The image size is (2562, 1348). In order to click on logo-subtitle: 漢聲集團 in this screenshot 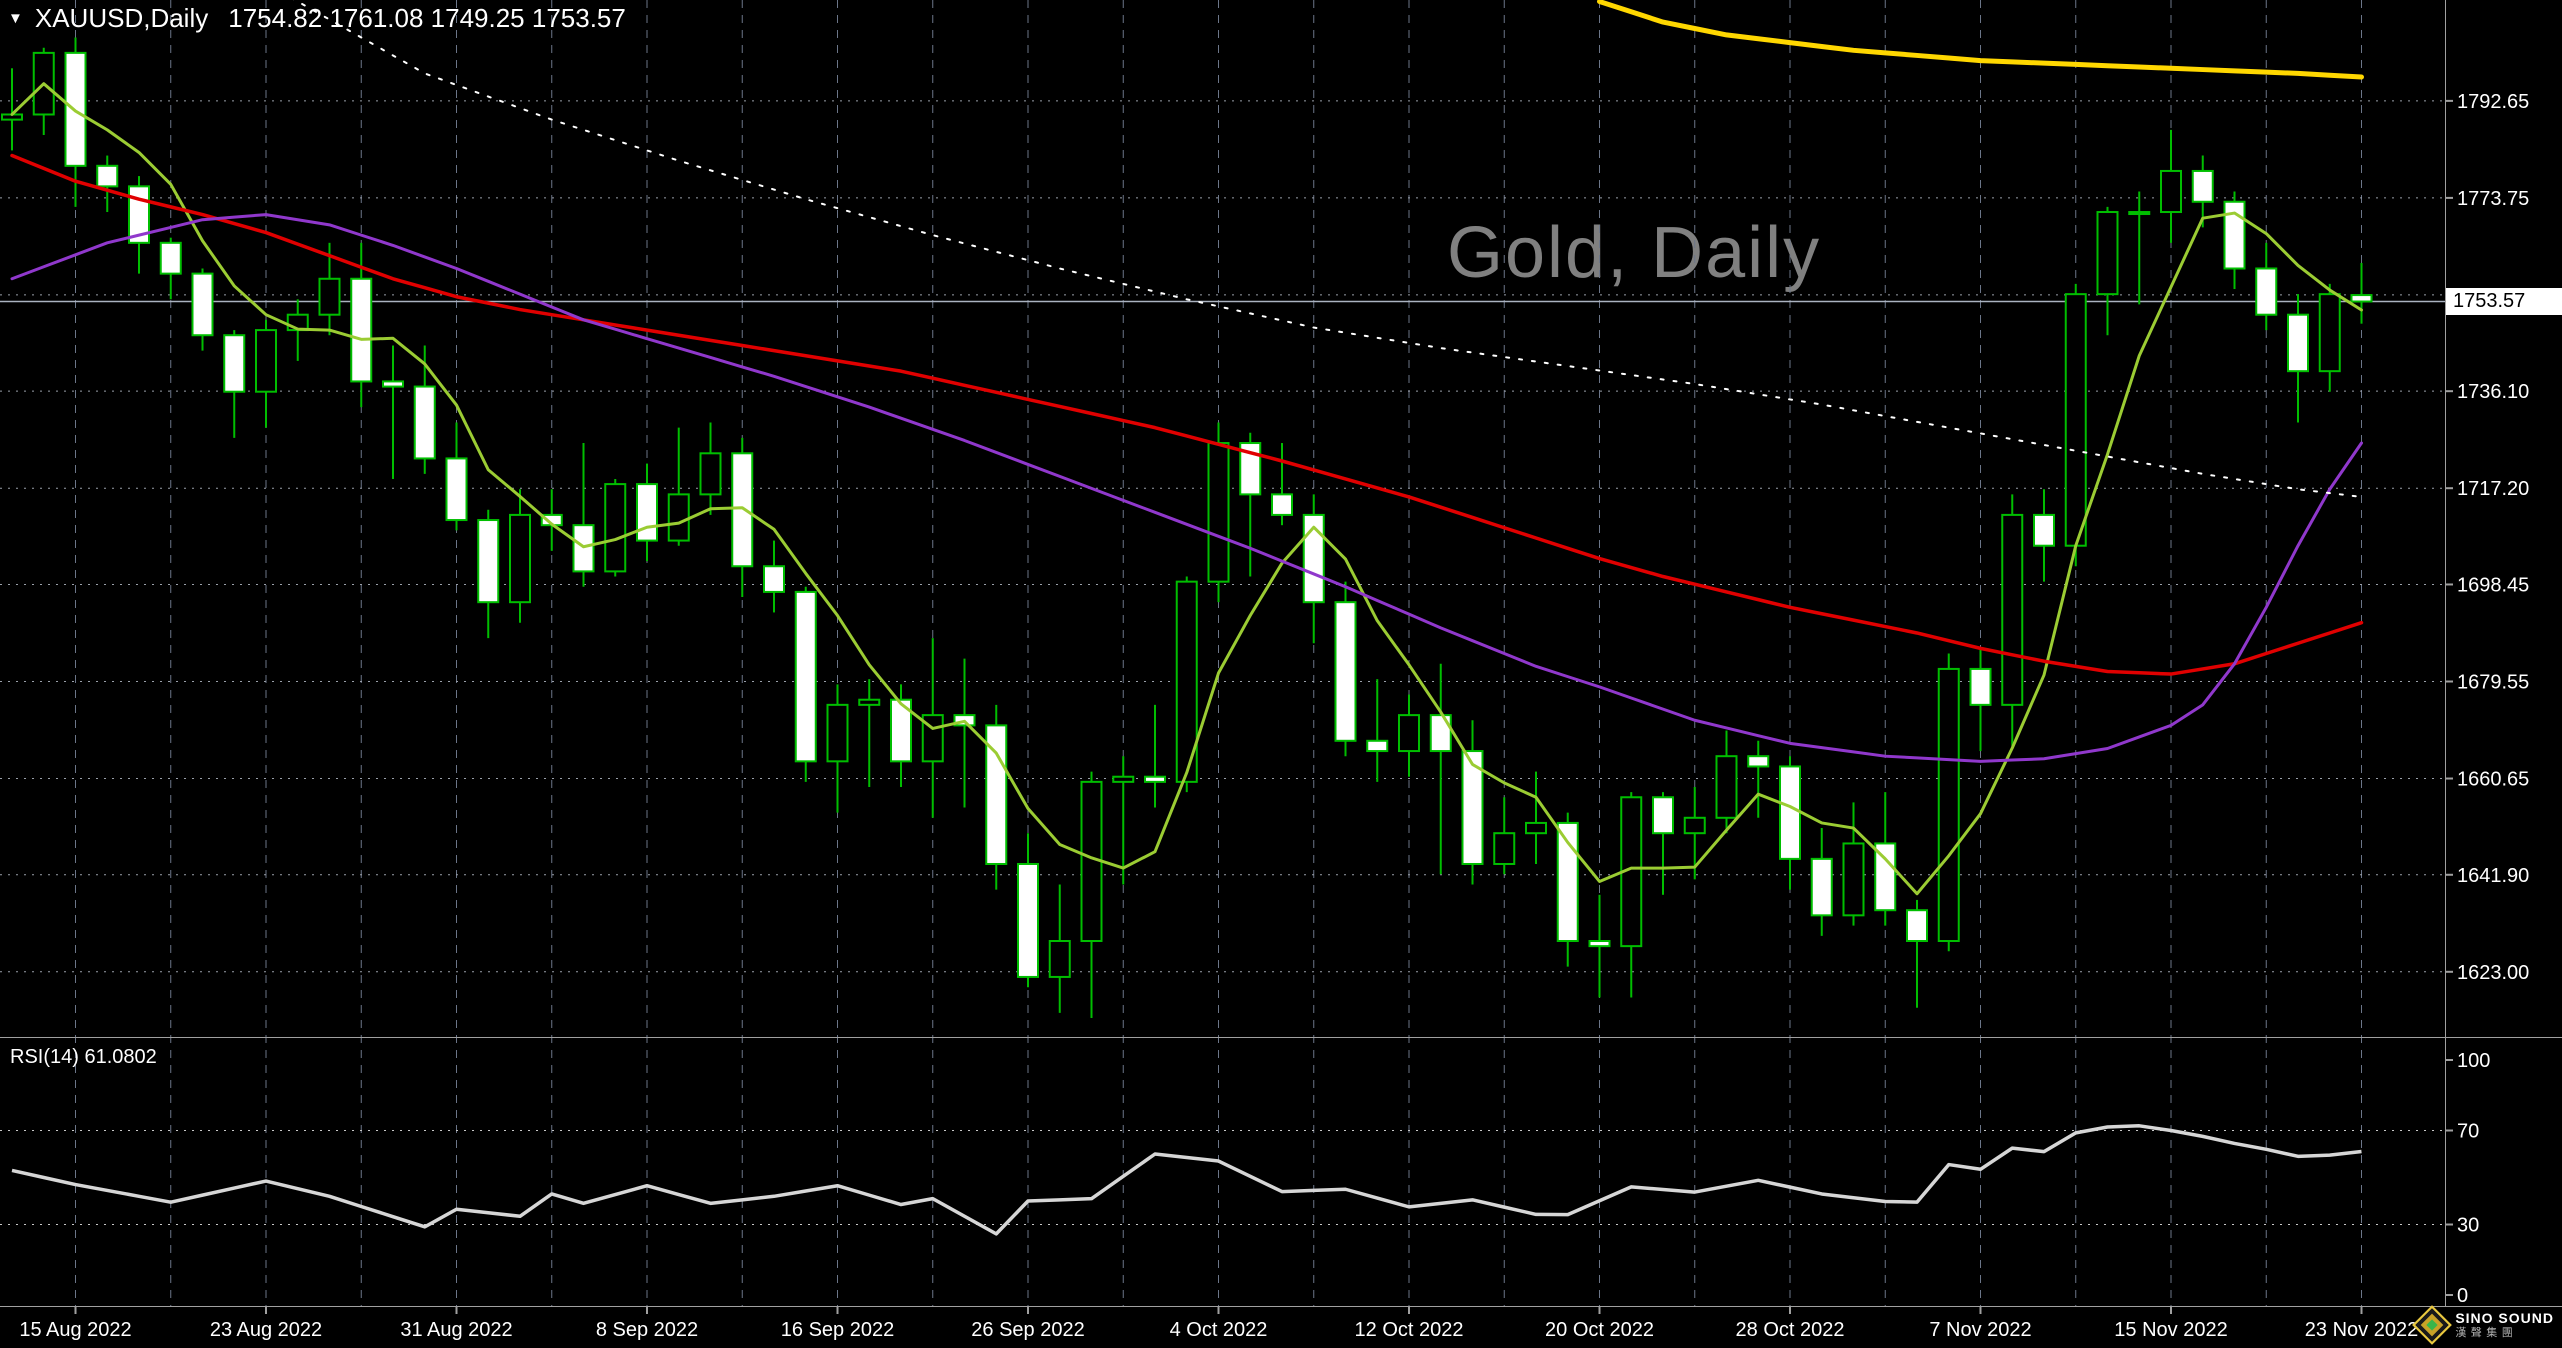, I will do `click(2486, 1332)`.